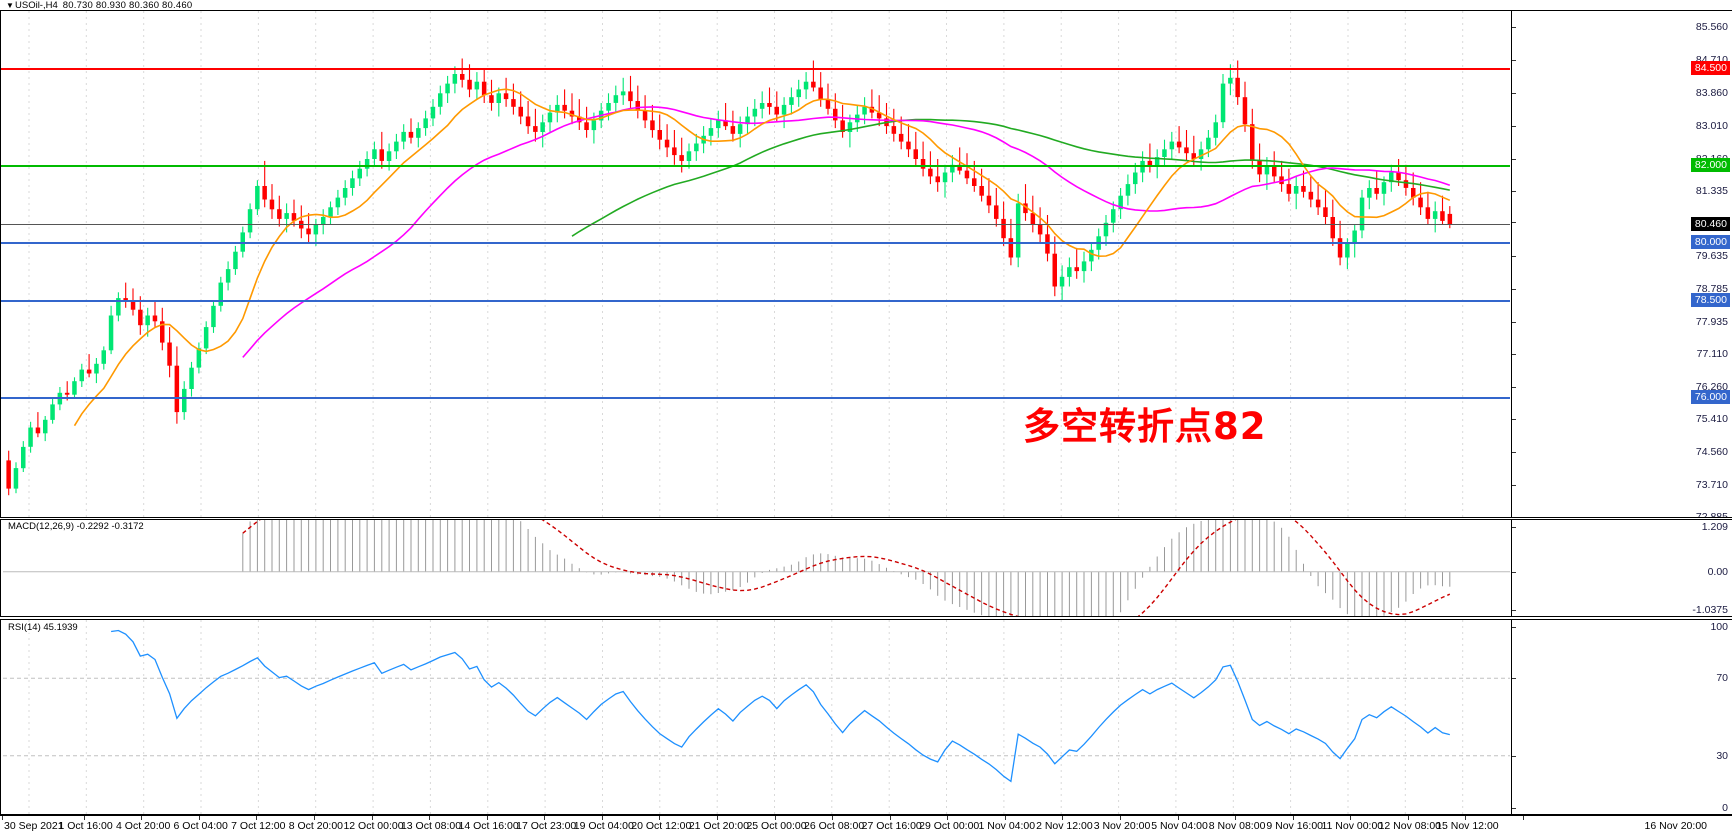 This screenshot has height=839, width=1732. Describe the element at coordinates (756, 568) in the screenshot. I see `macd-series` at that location.